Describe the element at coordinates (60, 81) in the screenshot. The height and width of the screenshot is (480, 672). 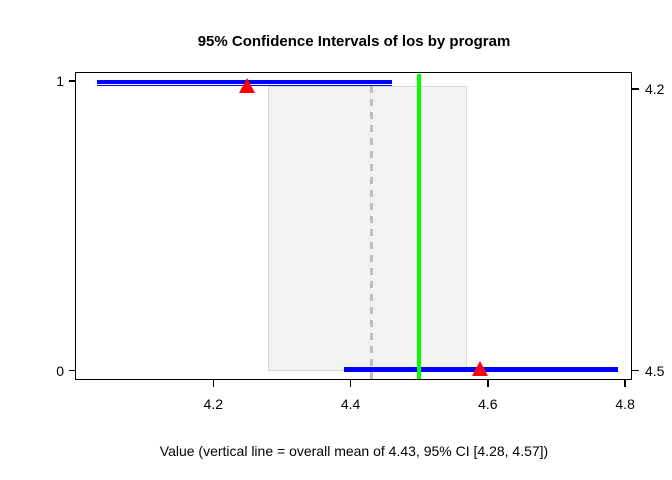
I see `y-axis-label: 1` at that location.